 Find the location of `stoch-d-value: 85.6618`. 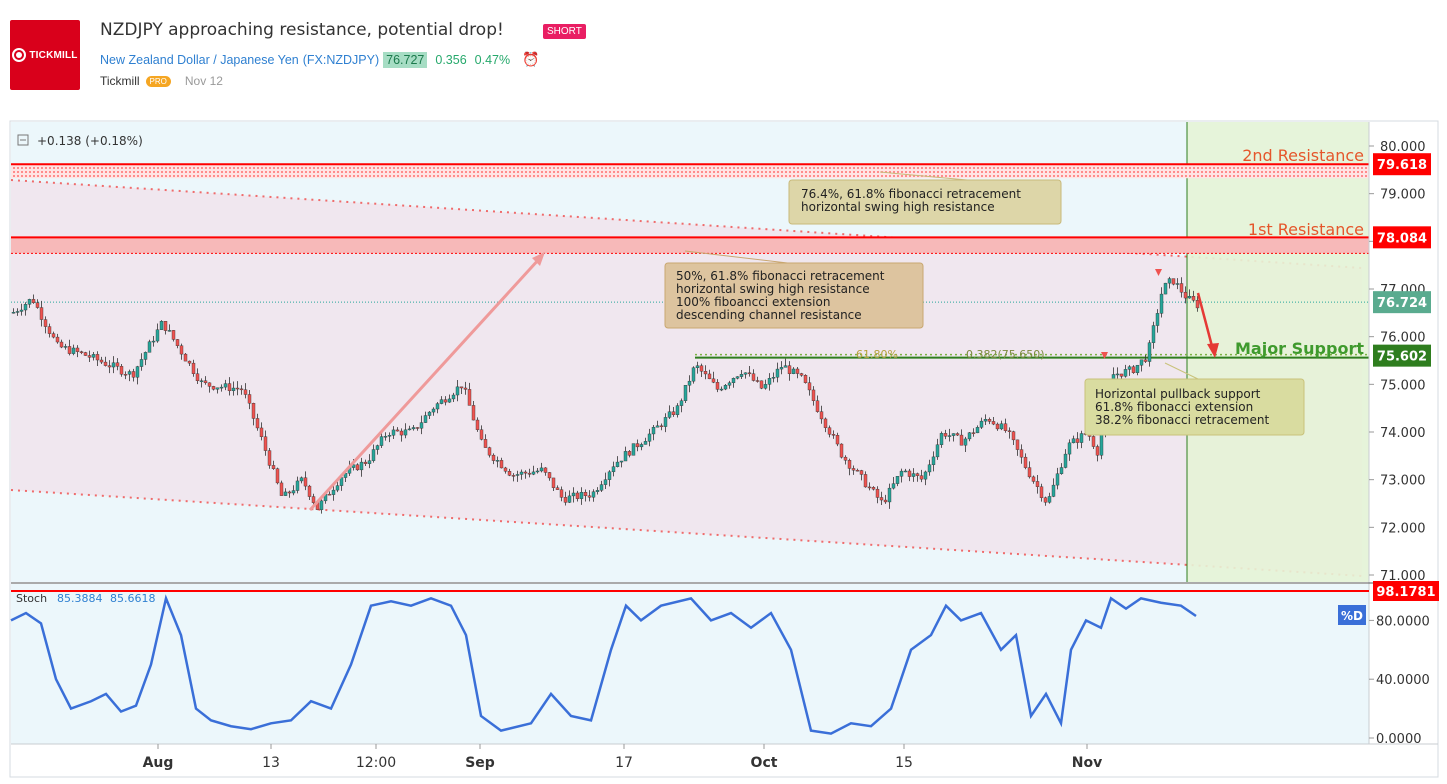

stoch-d-value: 85.6618 is located at coordinates (133, 598).